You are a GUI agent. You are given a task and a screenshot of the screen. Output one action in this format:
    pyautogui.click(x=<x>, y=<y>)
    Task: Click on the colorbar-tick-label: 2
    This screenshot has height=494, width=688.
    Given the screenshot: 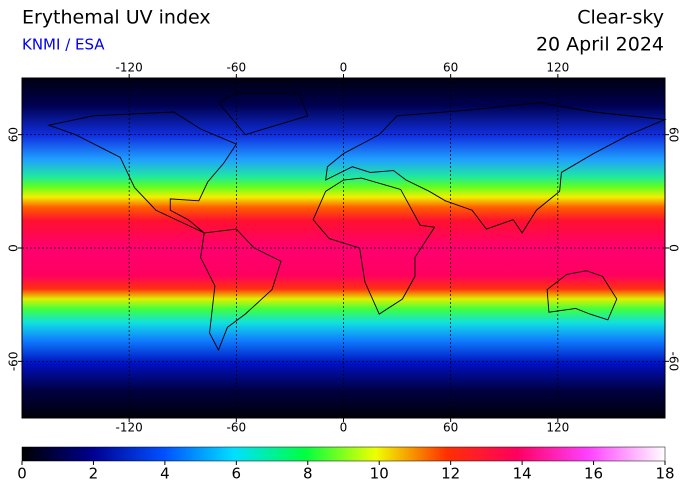 What is the action you would take?
    pyautogui.click(x=94, y=474)
    